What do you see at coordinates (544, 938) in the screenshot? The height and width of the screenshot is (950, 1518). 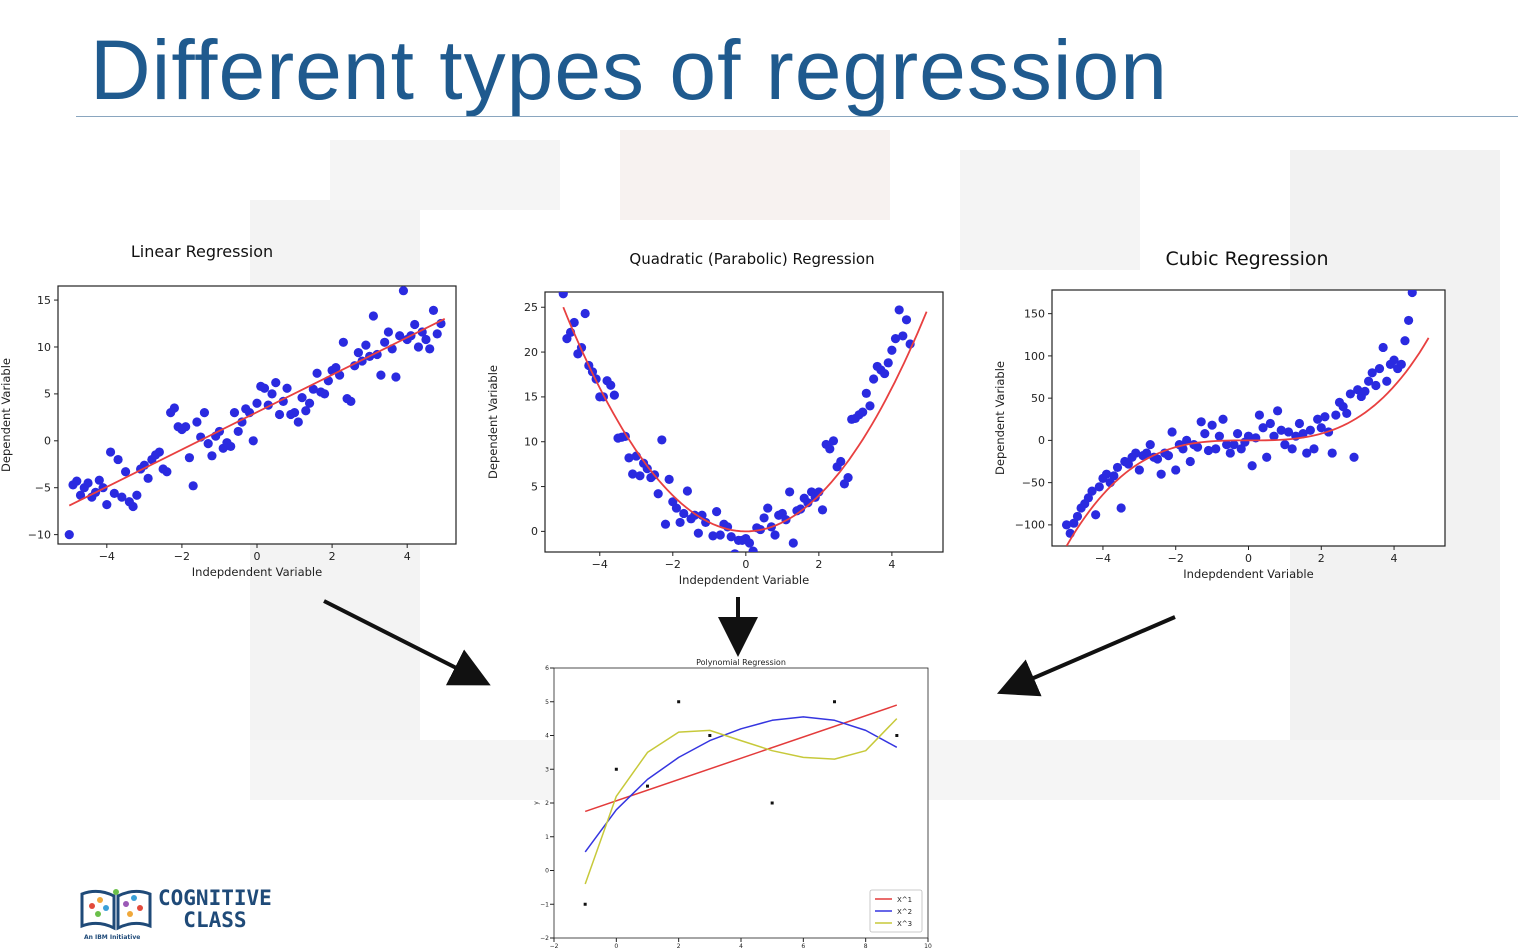 I see `y-tick-label: −2` at bounding box center [544, 938].